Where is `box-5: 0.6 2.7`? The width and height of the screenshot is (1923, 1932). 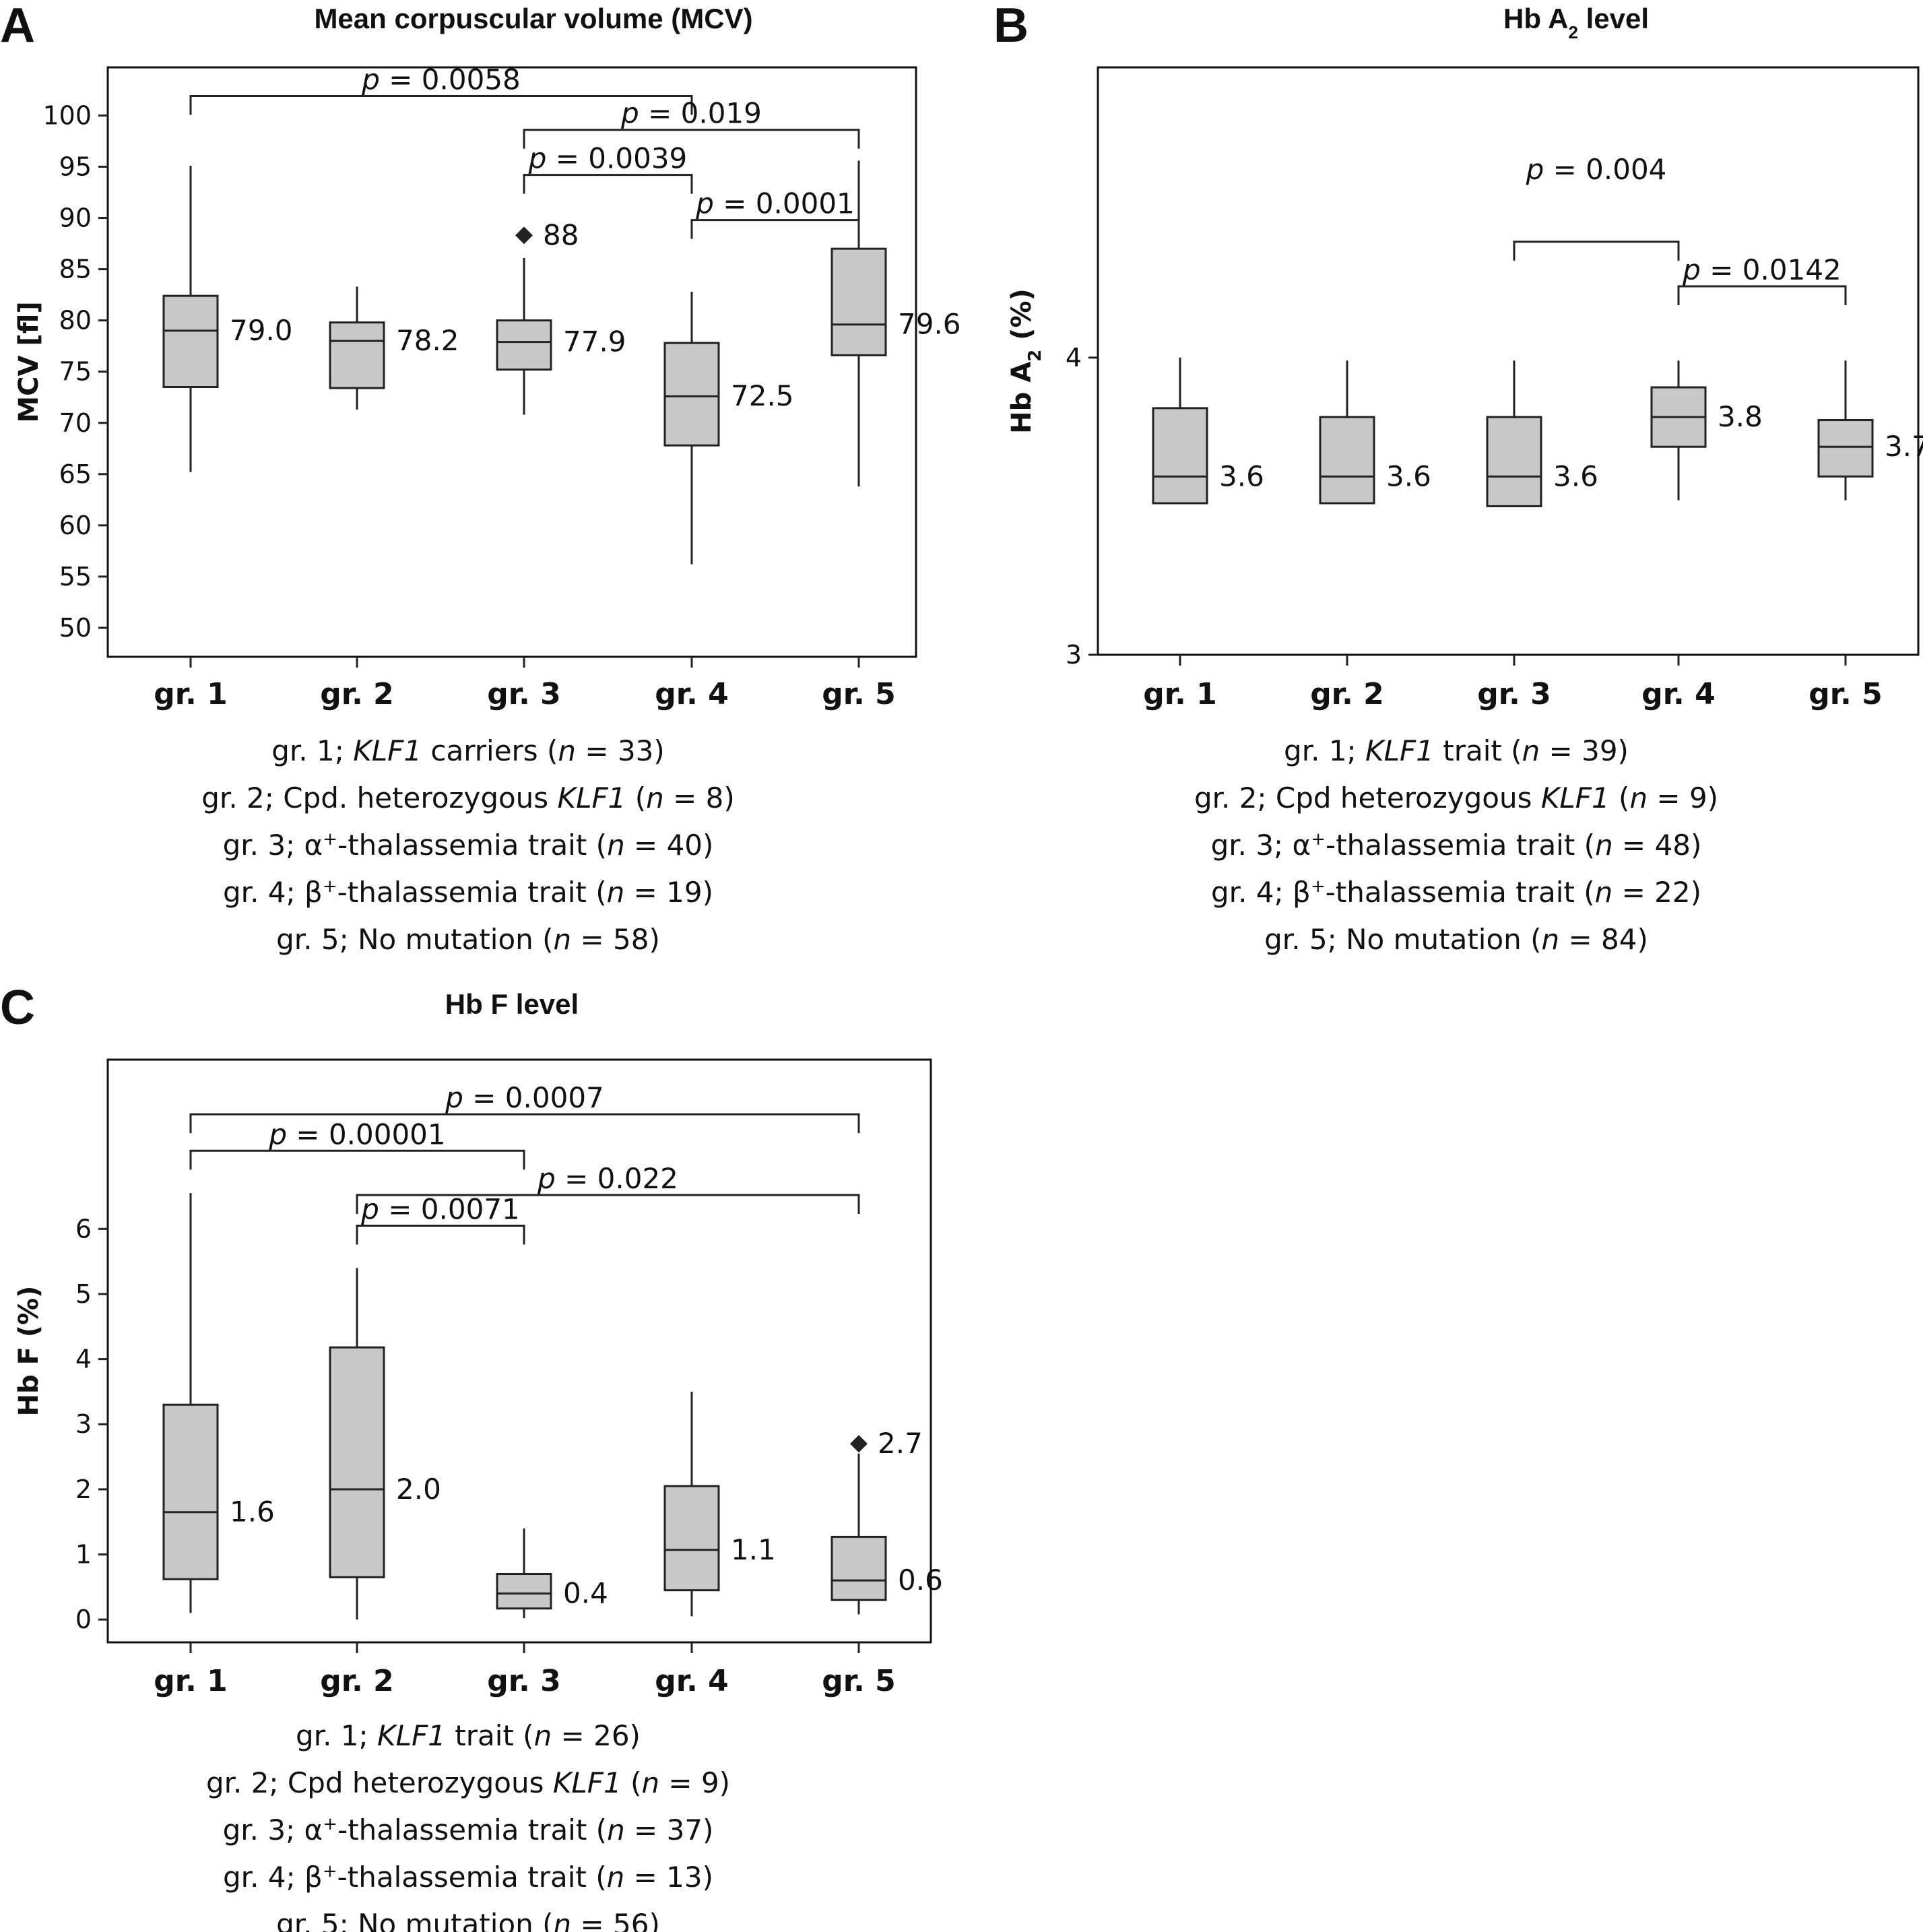
box-5: 0.6 2.7 is located at coordinates (886, 1521).